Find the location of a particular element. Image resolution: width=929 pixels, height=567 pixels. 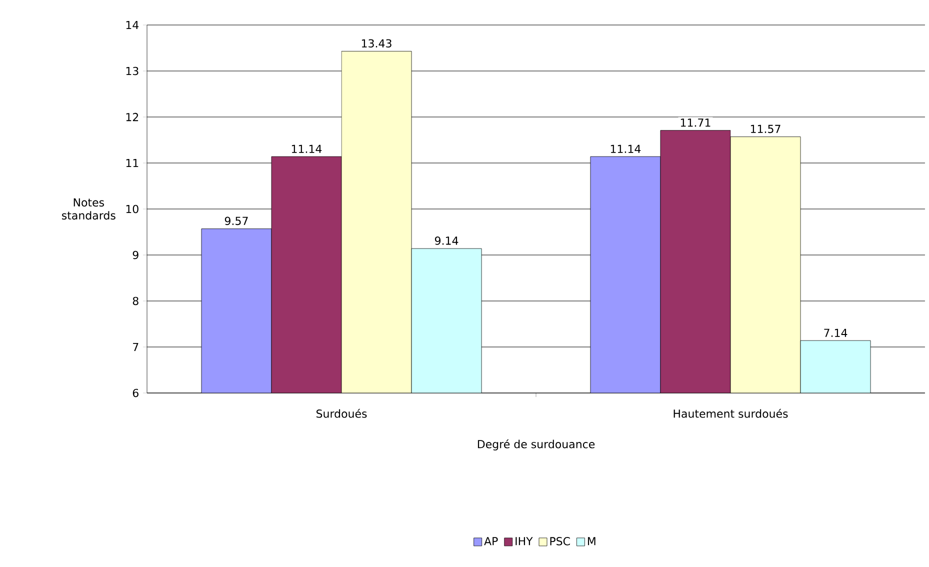

y-tick-label: 7 is located at coordinates (135, 346).